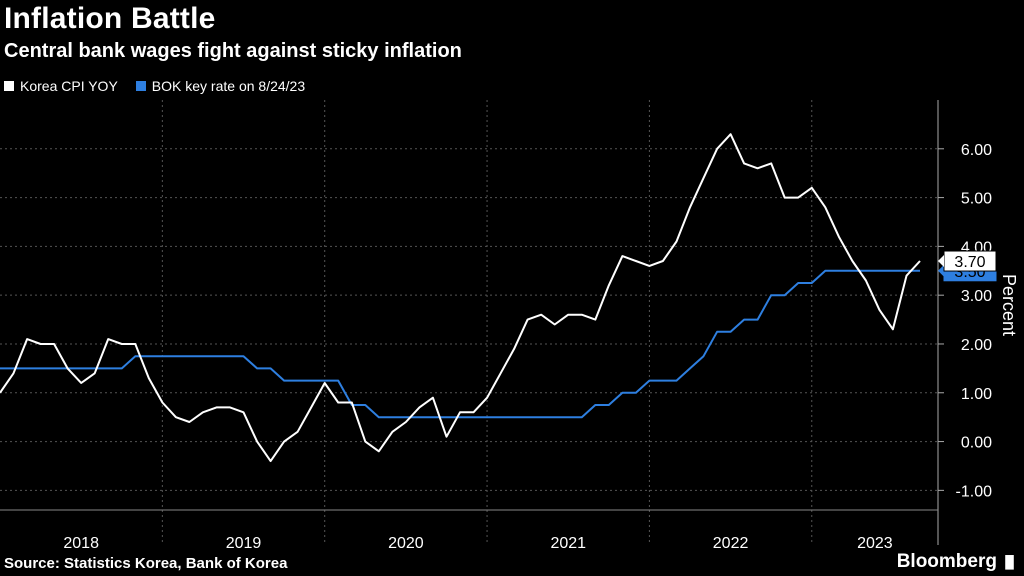 This screenshot has height=576, width=1024. Describe the element at coordinates (976, 150) in the screenshot. I see `y-tick-label: 6.00` at that location.